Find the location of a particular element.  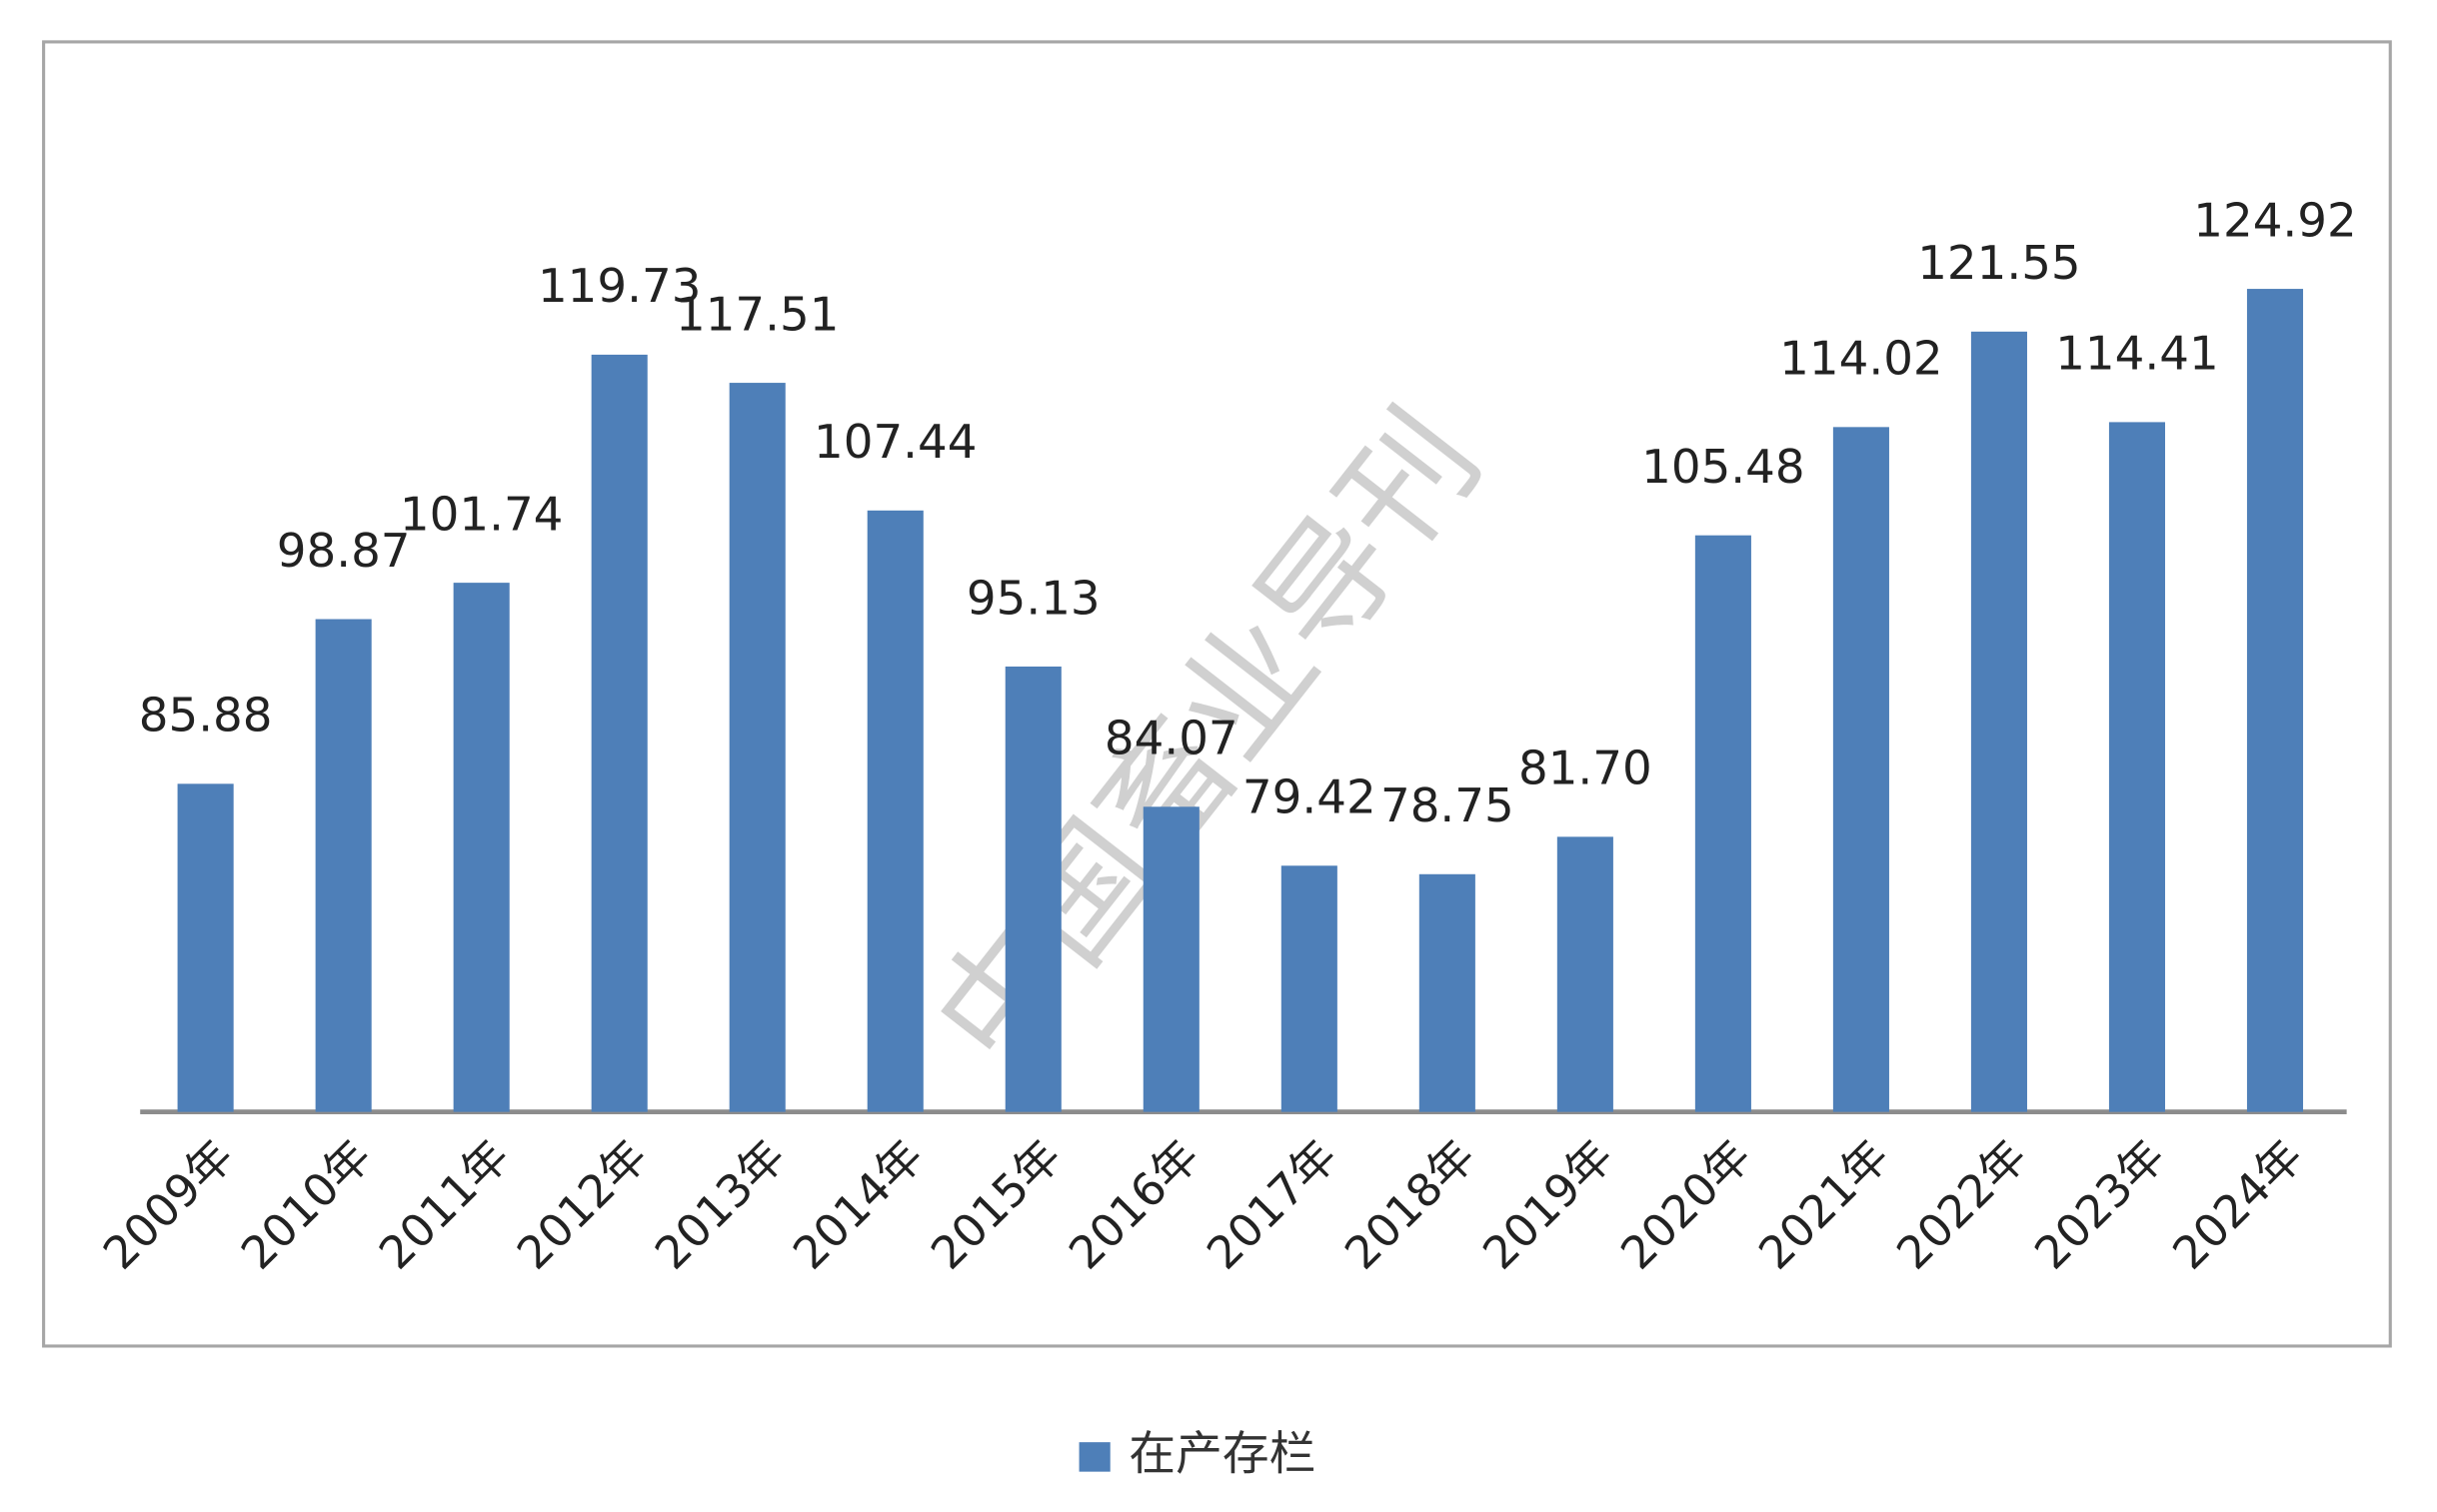

data-label: 81.70 is located at coordinates (1585, 768).